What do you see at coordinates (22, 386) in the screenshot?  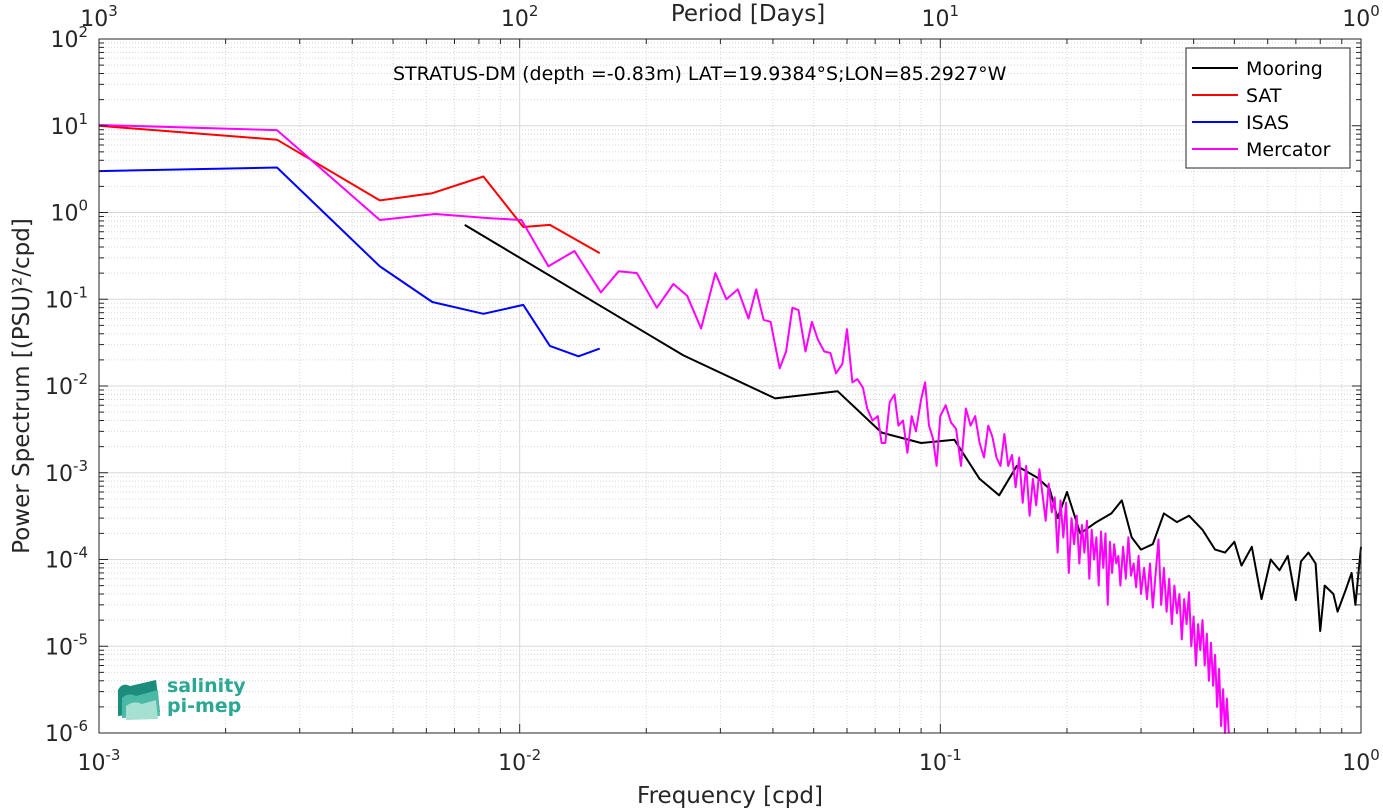 I see `y-axis-label: Power Spectrum [(PSU)²/cpd]` at bounding box center [22, 386].